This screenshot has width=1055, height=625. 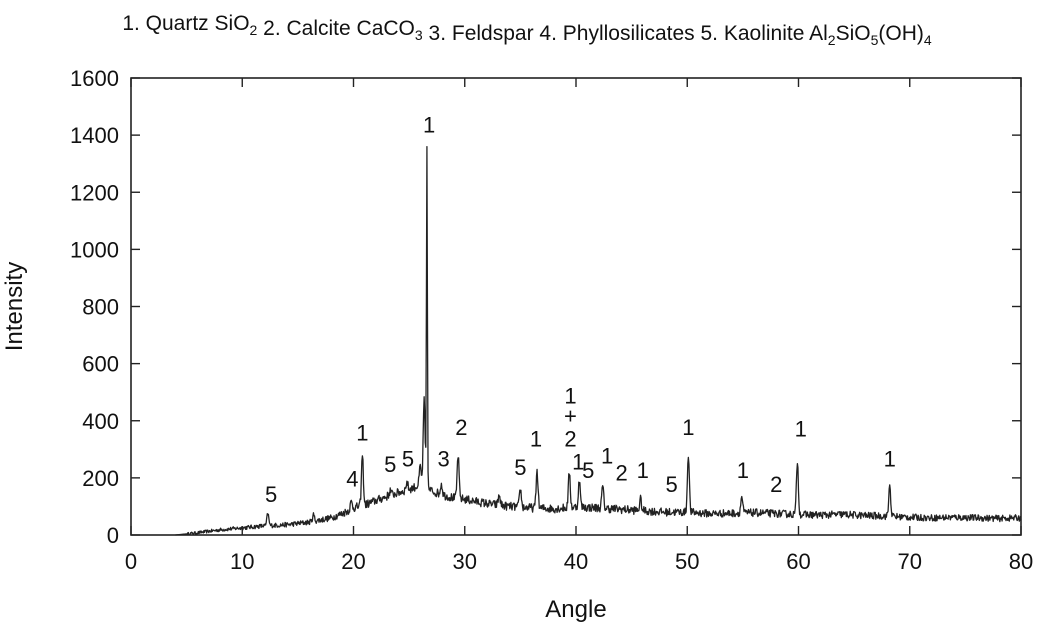 What do you see at coordinates (353, 561) in the screenshot?
I see `x-tick-label: 20` at bounding box center [353, 561].